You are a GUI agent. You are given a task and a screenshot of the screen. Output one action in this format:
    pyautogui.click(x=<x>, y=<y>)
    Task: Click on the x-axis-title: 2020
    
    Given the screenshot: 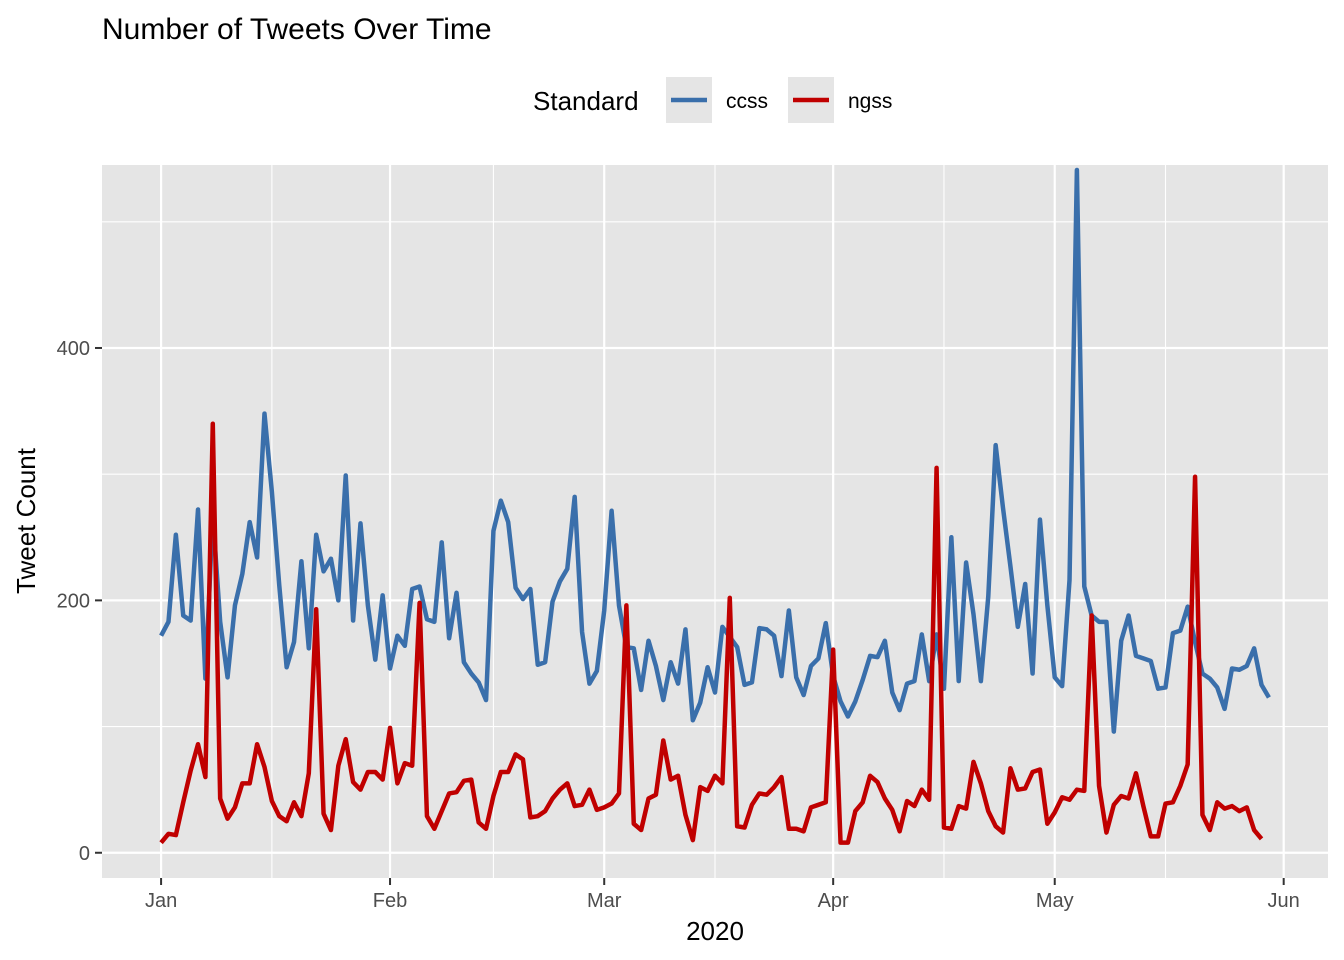 What is the action you would take?
    pyautogui.click(x=715, y=931)
    